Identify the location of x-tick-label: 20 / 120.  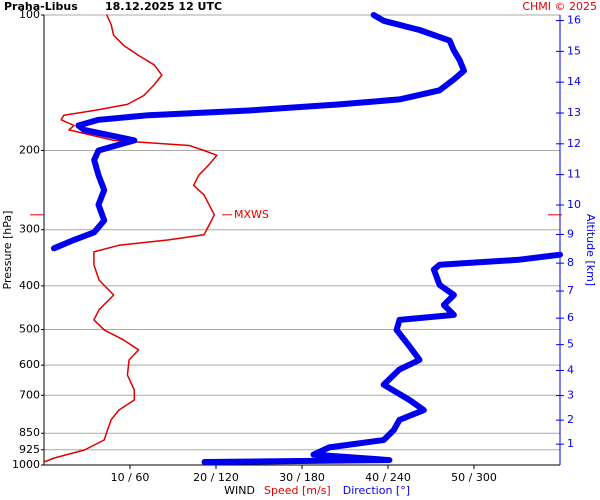
(216, 477).